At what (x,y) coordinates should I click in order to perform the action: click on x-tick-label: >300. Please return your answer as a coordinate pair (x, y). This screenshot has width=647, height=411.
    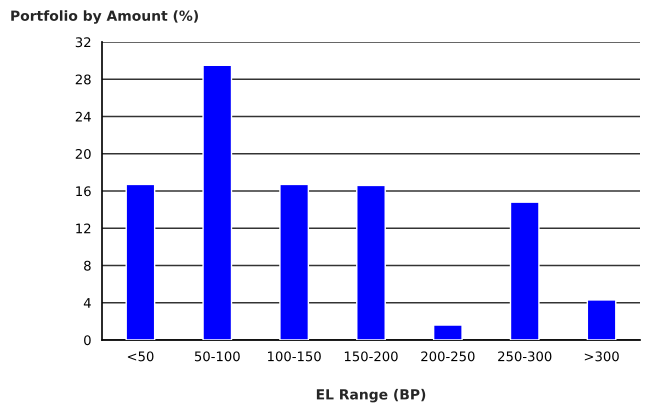
    Looking at the image, I should click on (601, 356).